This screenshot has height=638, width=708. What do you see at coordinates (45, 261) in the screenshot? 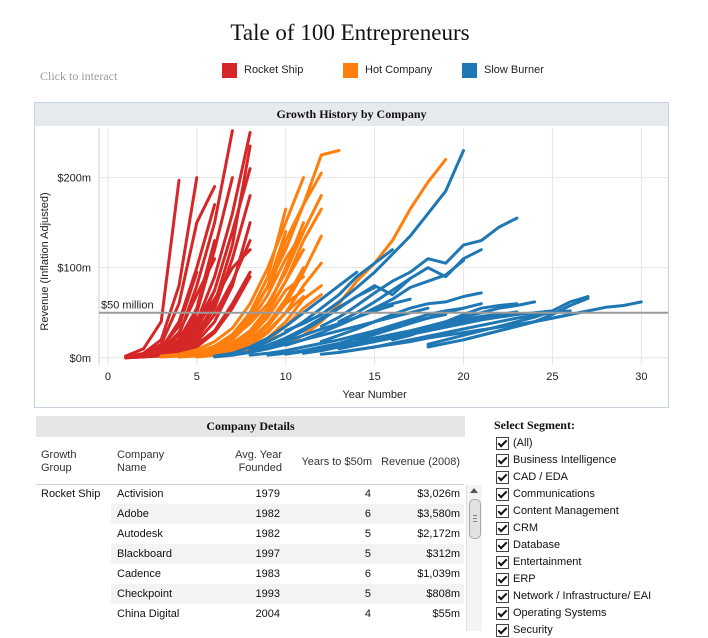
I see `y-axis-label: Revenue (Inflation Adjusted)` at bounding box center [45, 261].